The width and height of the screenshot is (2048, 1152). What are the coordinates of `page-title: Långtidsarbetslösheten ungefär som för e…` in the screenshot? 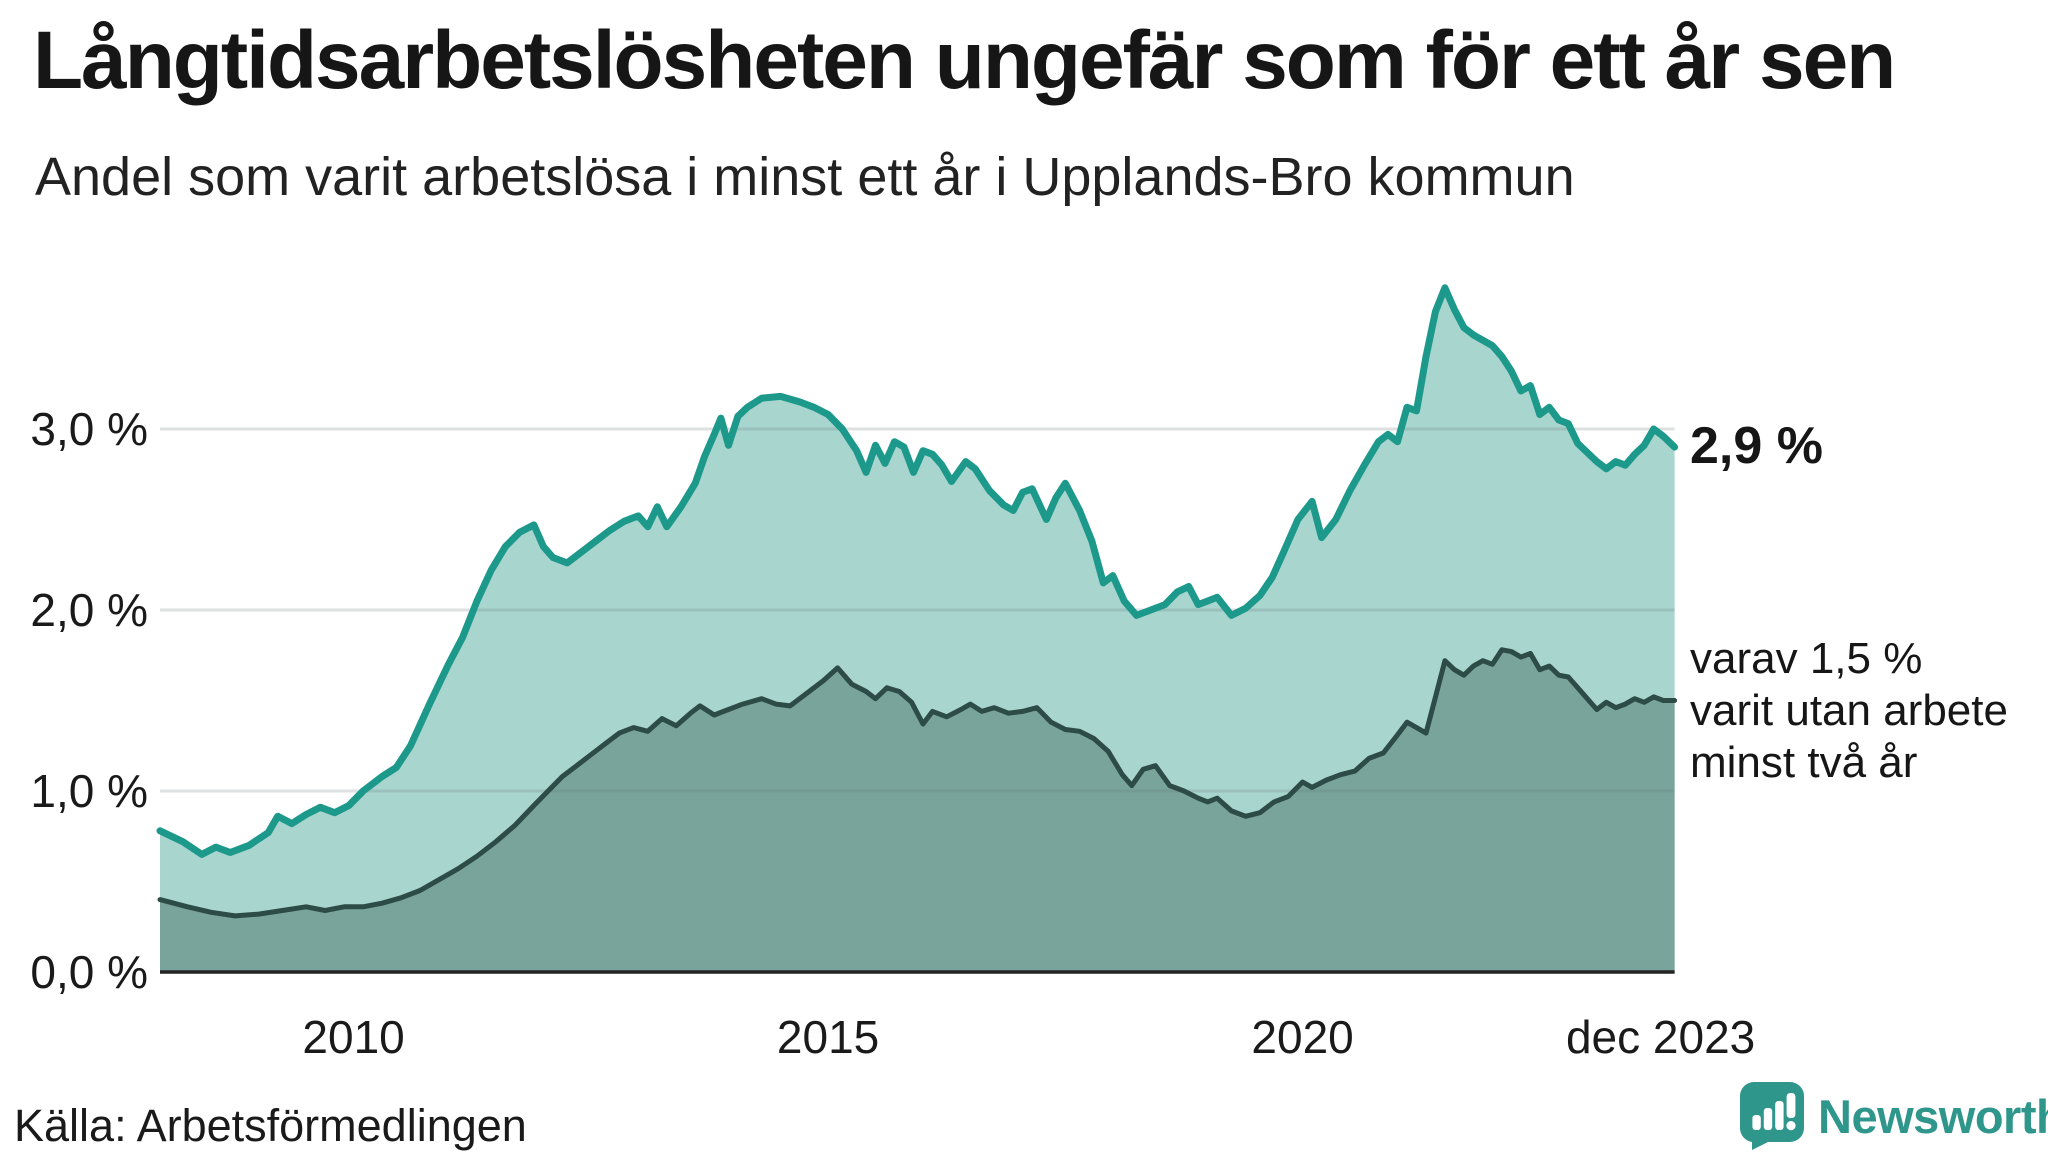 It's located at (964, 60).